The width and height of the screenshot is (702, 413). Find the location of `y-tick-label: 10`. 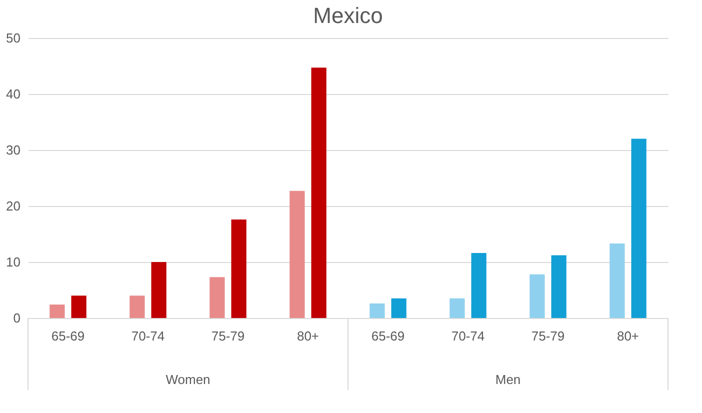

y-tick-label: 10 is located at coordinates (13, 262).